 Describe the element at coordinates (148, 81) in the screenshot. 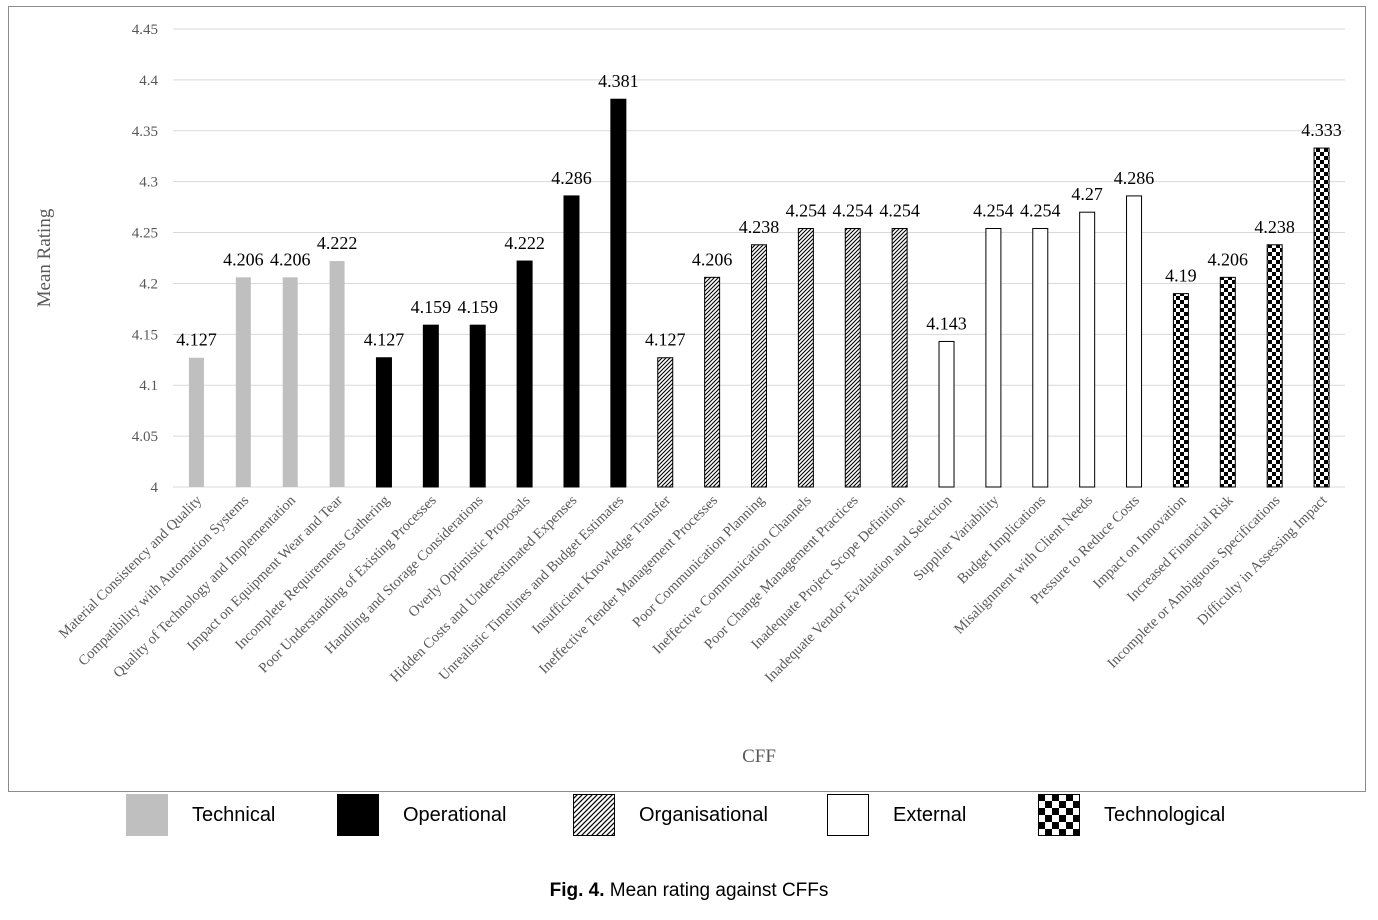

I see `y-tick-label: 4.4` at that location.